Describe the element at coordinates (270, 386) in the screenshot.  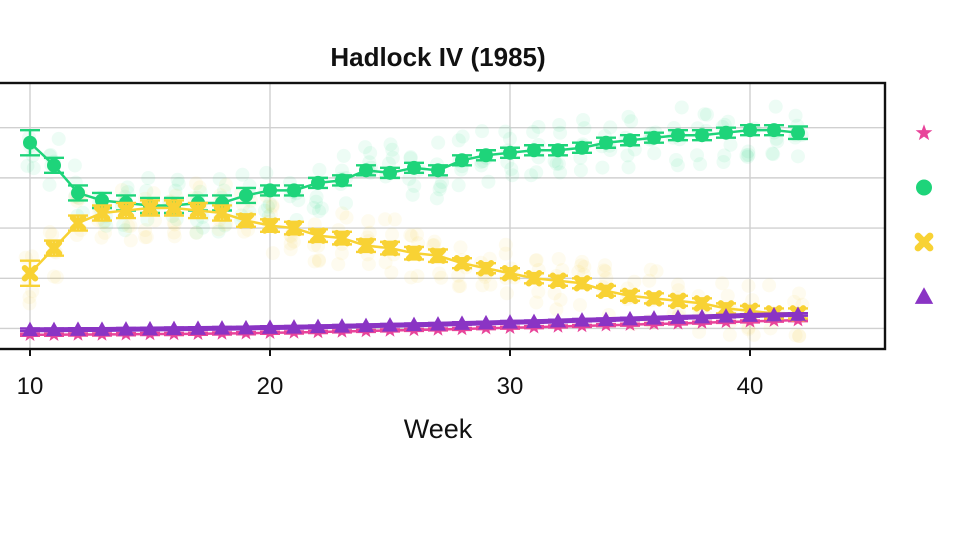
I see `x-tick-label: 20` at that location.